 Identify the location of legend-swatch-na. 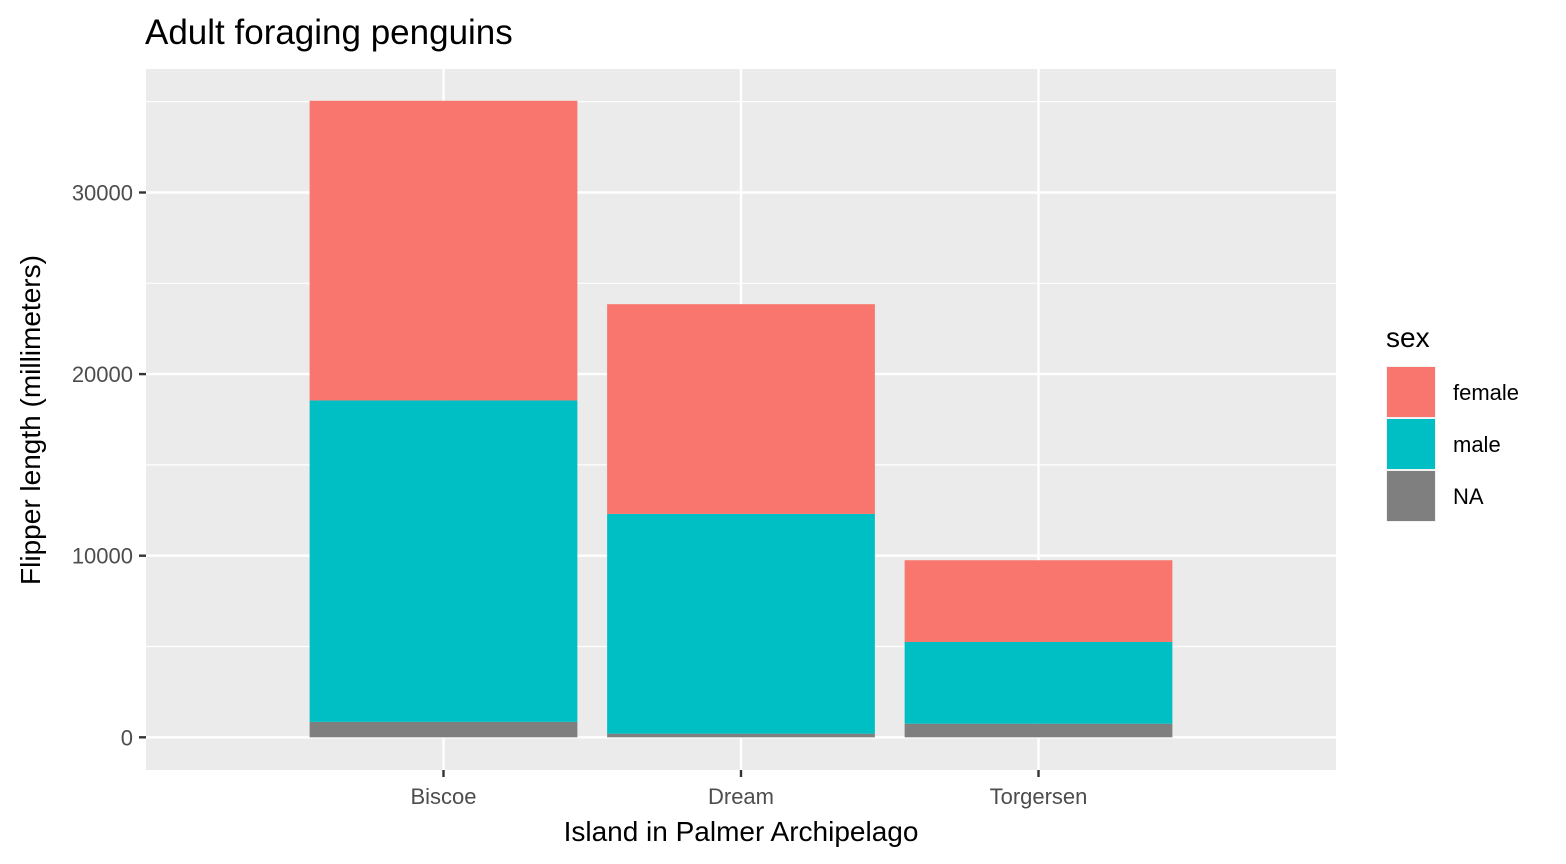
(1411, 496).